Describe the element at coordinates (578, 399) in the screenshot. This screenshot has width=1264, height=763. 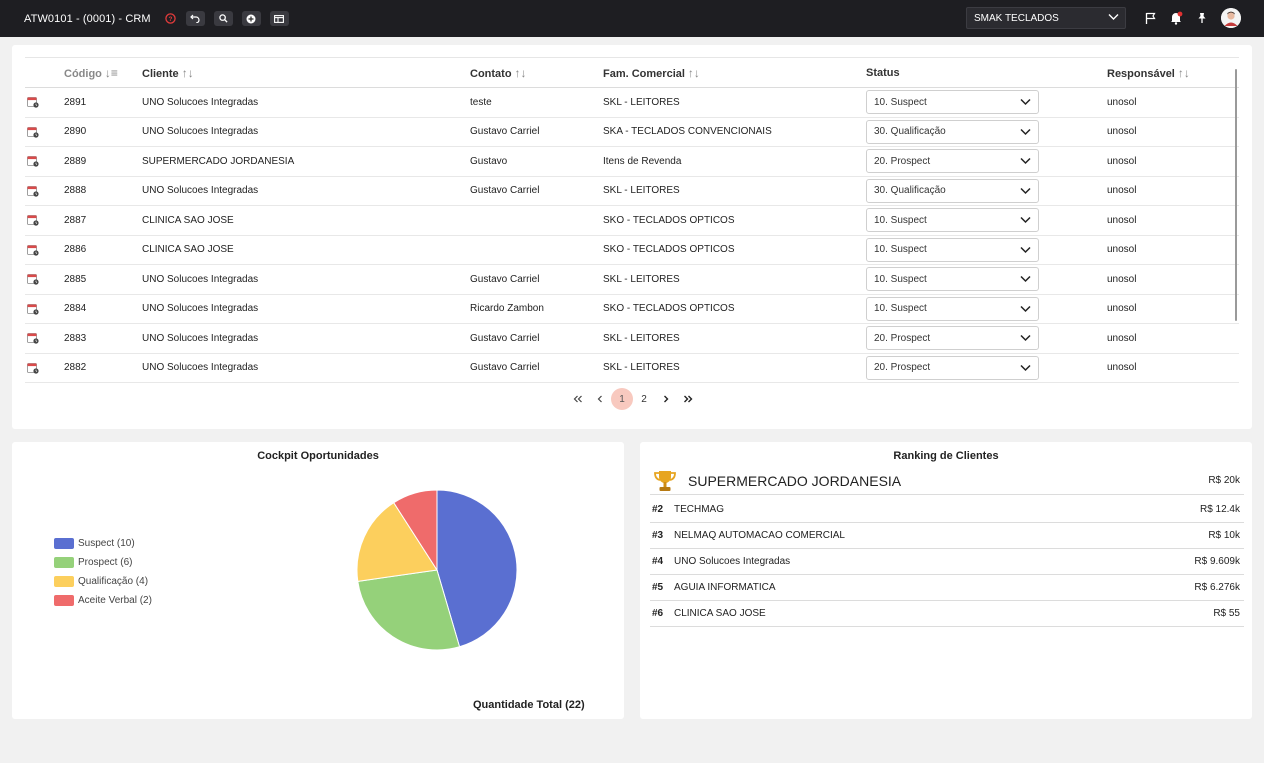
I see `first-page-button` at that location.